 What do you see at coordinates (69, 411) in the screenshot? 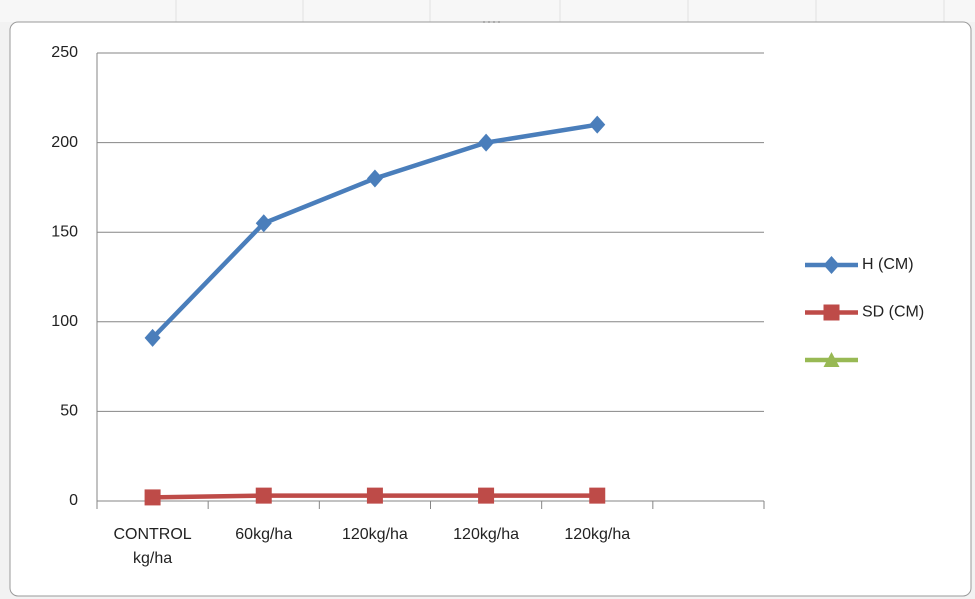
I see `y-tick-label: 50` at bounding box center [69, 411].